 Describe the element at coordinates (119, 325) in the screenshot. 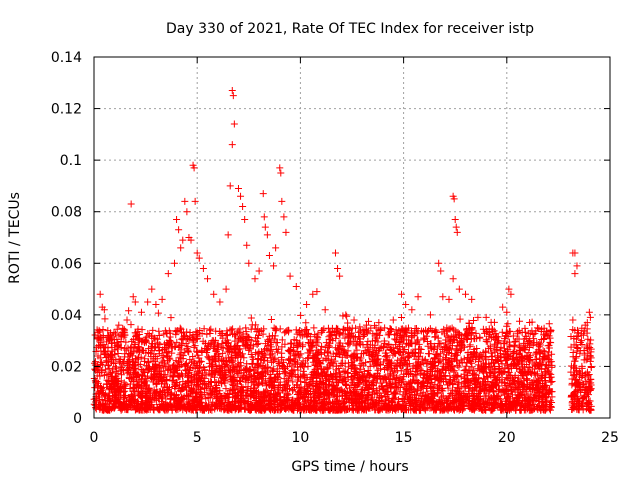

I see `data-point` at that location.